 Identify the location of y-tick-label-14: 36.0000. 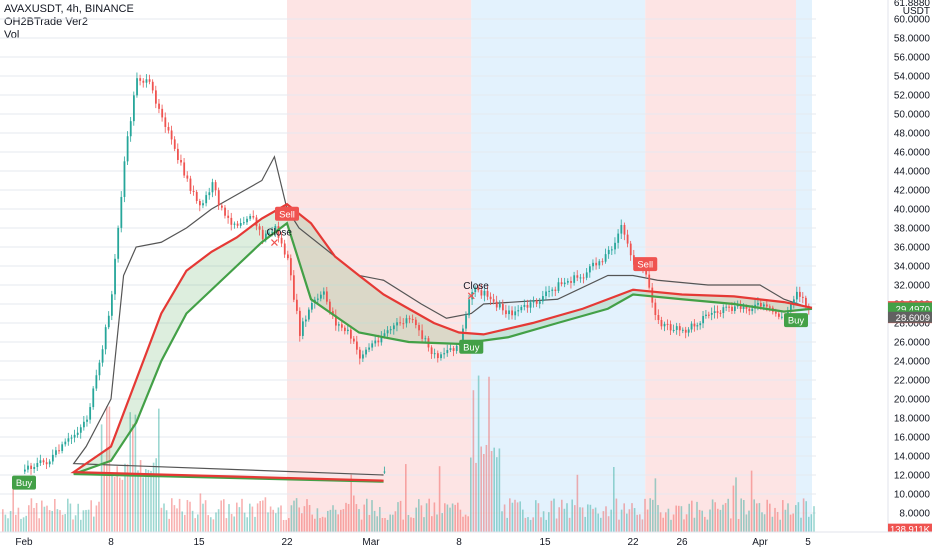
(912, 248).